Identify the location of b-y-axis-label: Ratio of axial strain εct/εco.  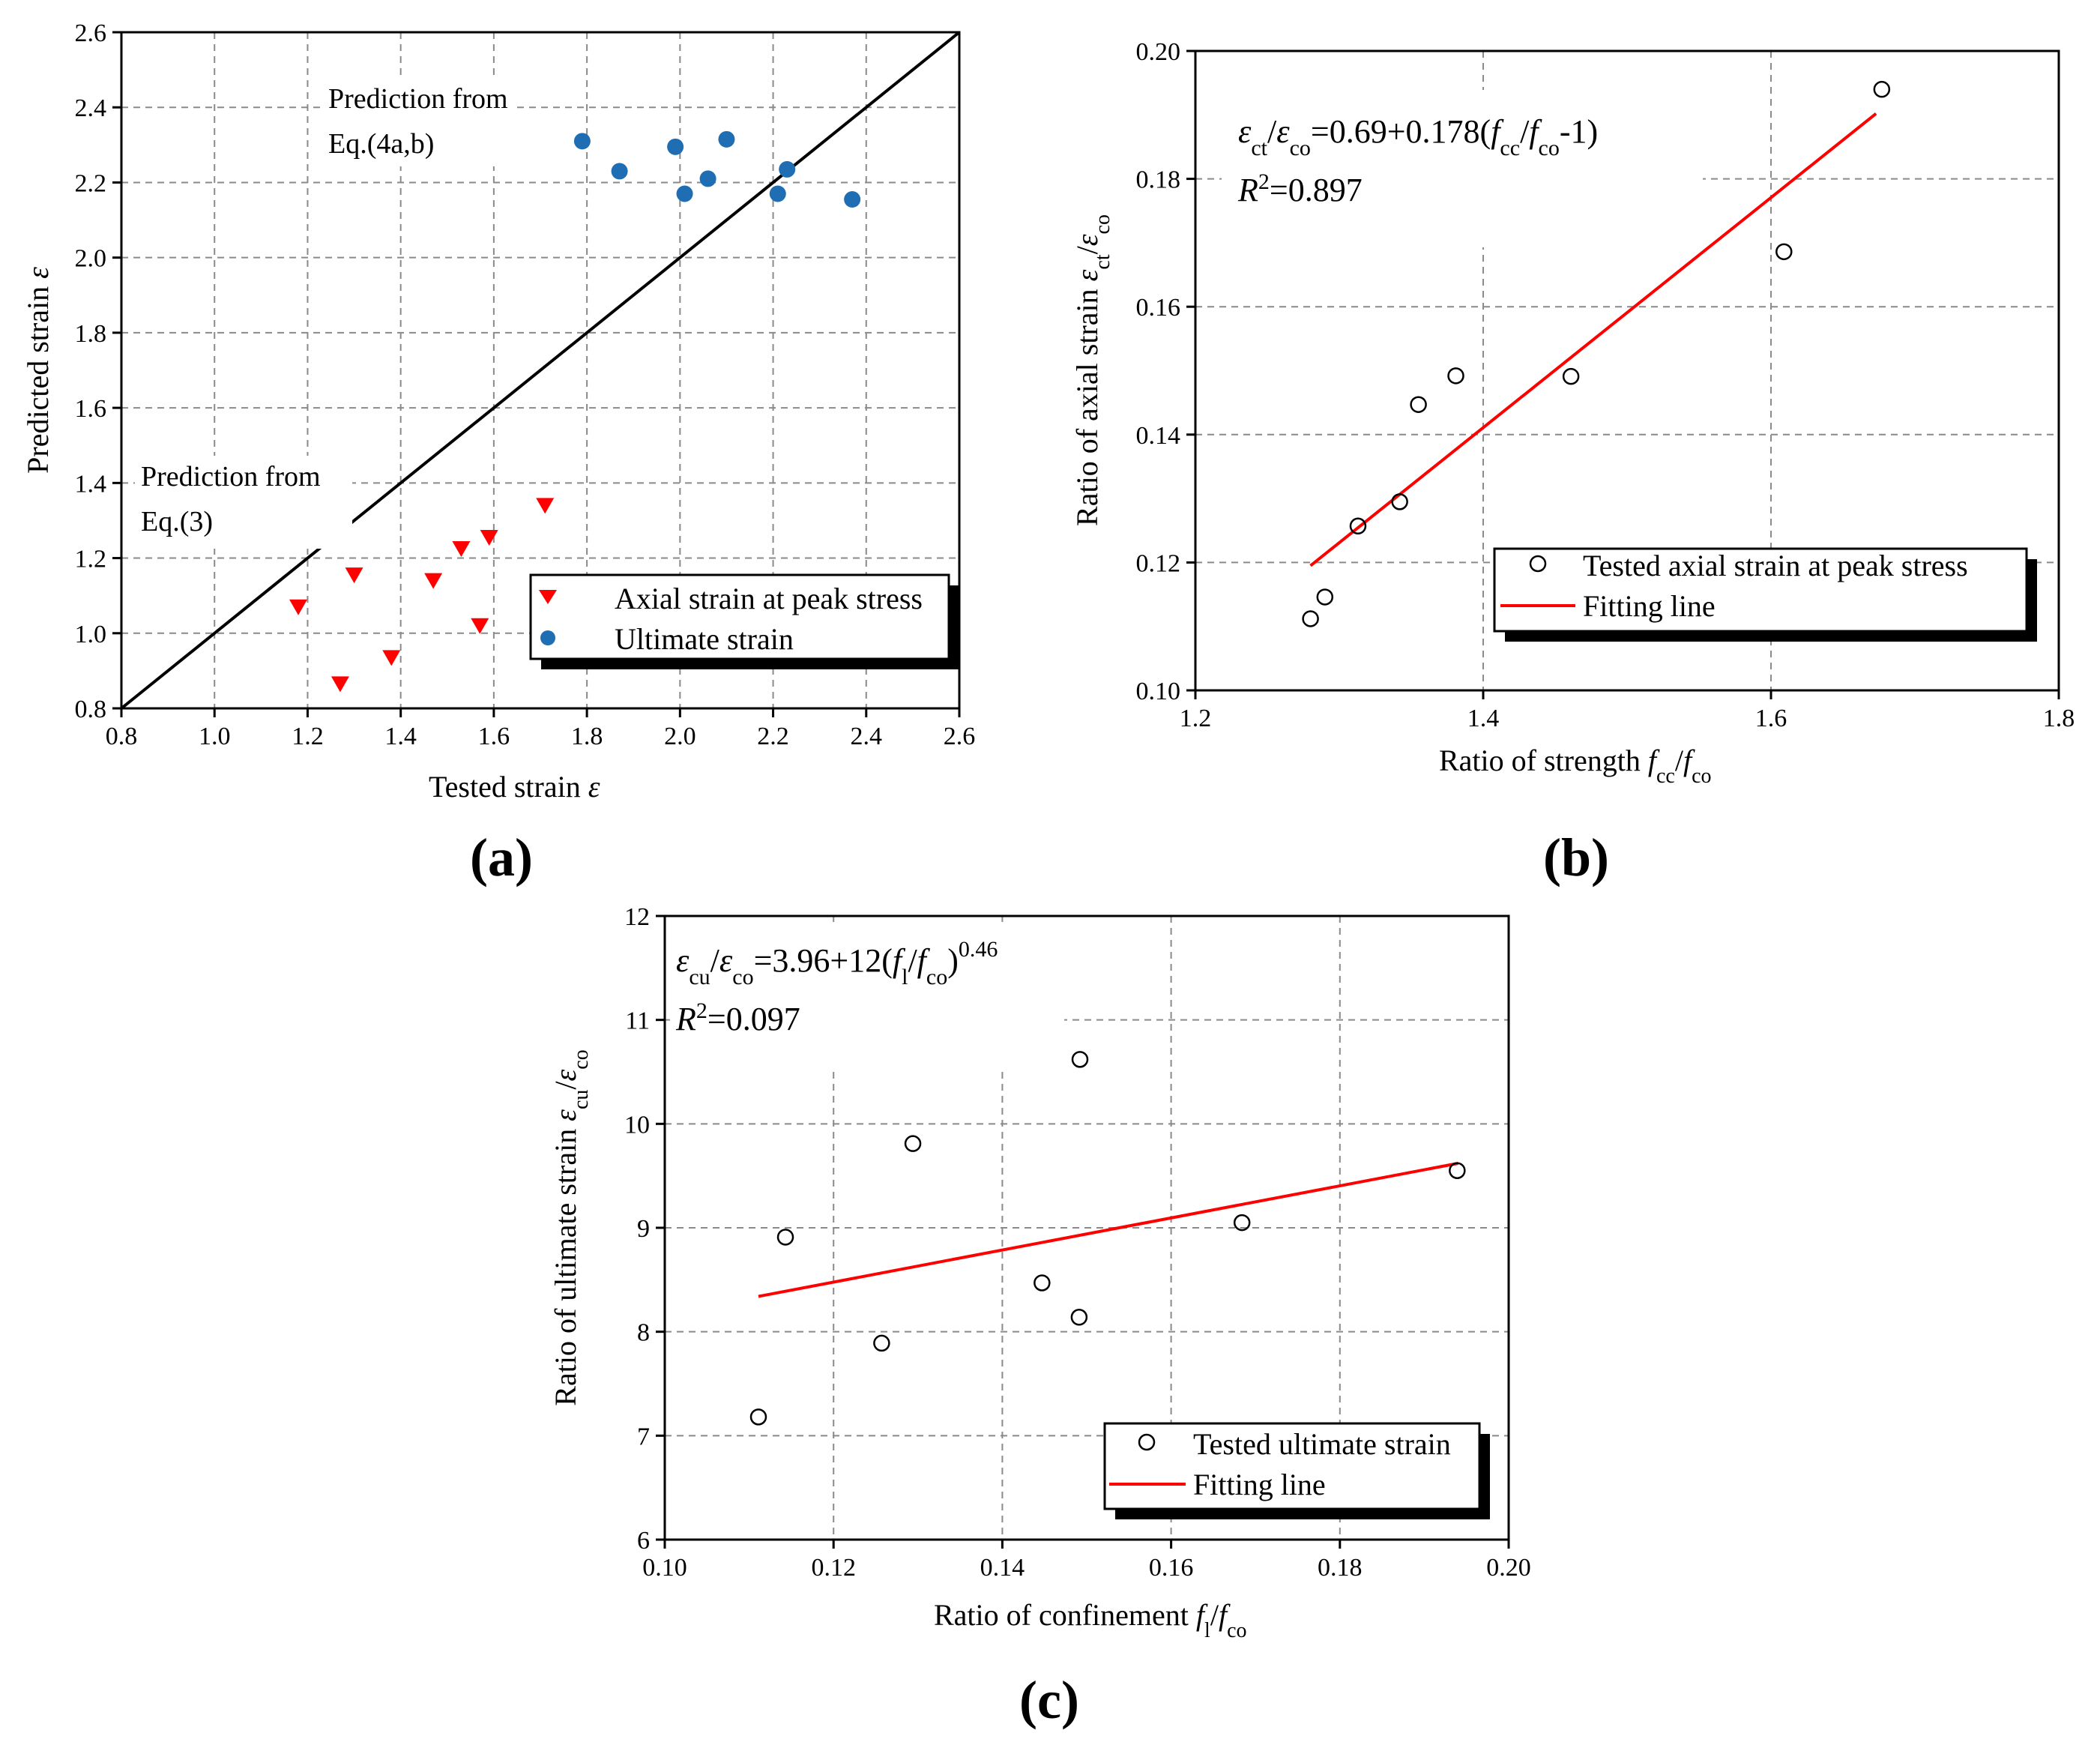
(1092, 370).